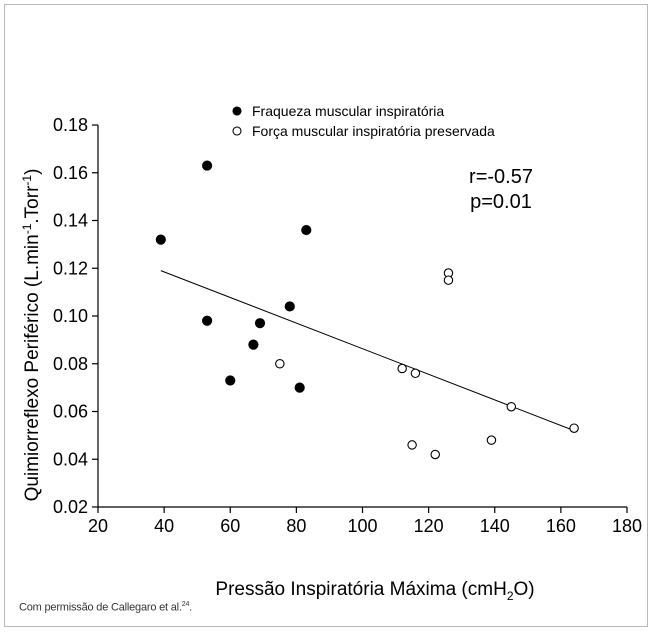  What do you see at coordinates (70, 125) in the screenshot?
I see `y-tick-label: 0.18` at bounding box center [70, 125].